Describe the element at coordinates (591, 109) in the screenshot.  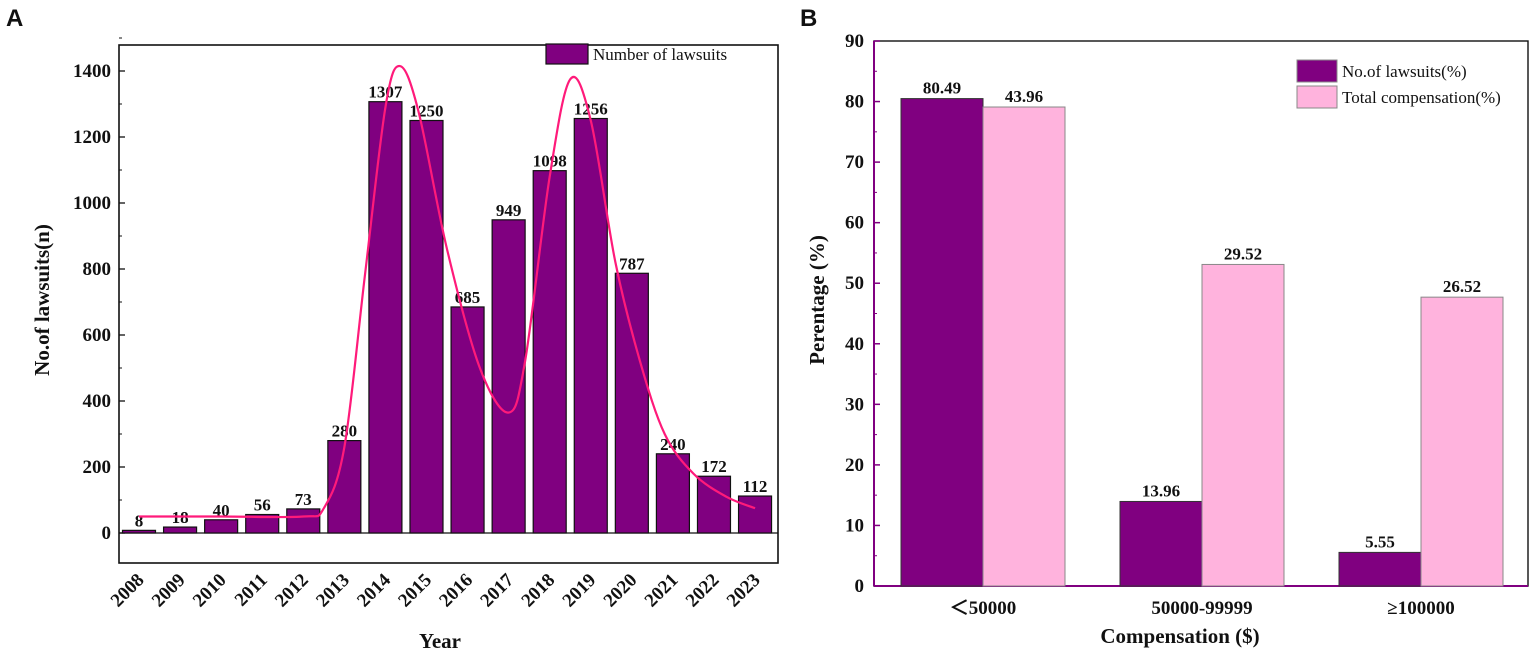
I see `data-label: 1256` at that location.